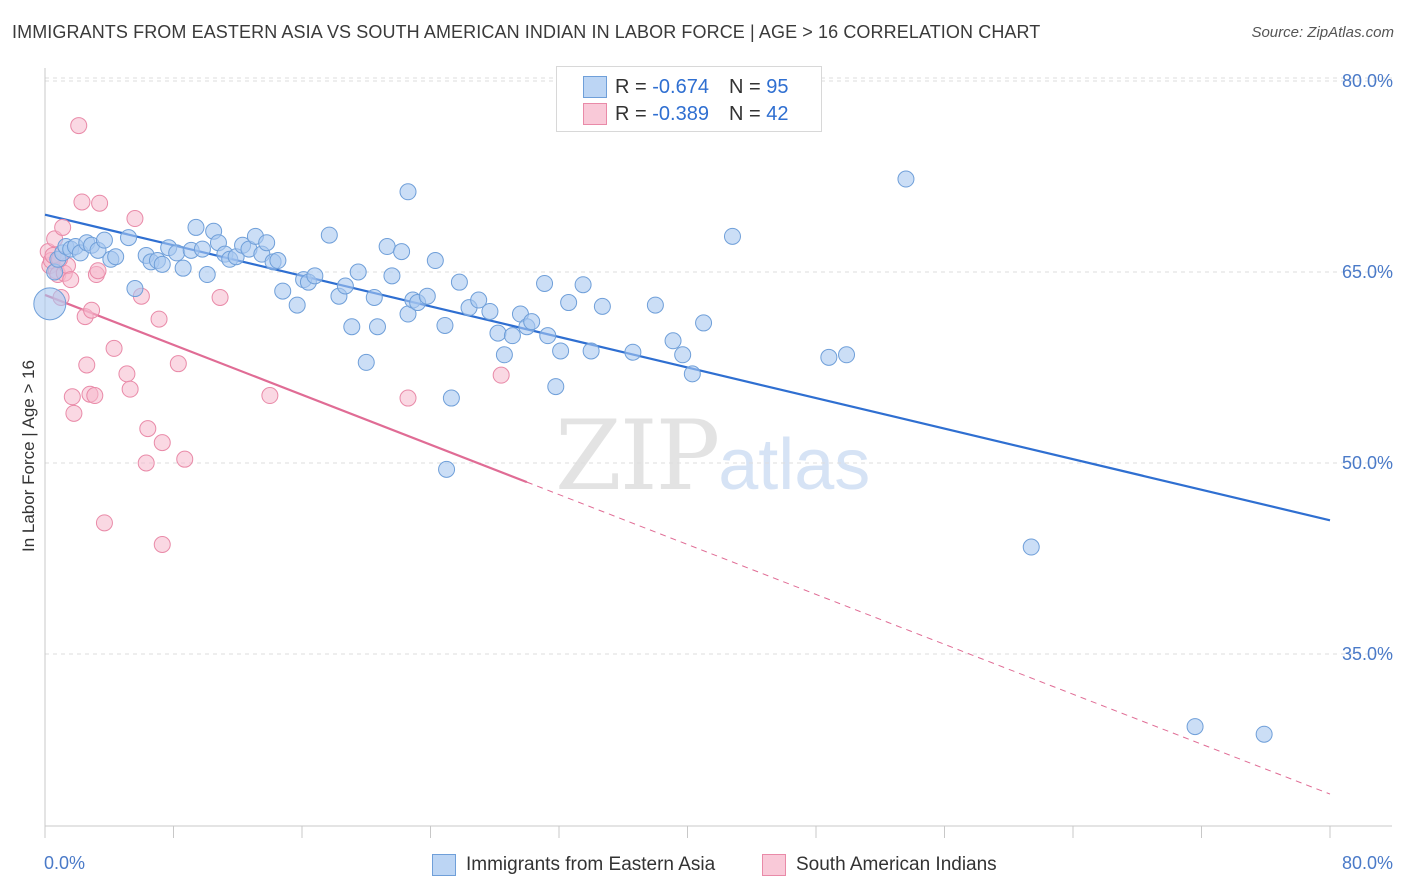 This screenshot has height=892, width=1406. What do you see at coordinates (1322, 32) in the screenshot?
I see `source-label: Source: ZipAtlas.com` at bounding box center [1322, 32].